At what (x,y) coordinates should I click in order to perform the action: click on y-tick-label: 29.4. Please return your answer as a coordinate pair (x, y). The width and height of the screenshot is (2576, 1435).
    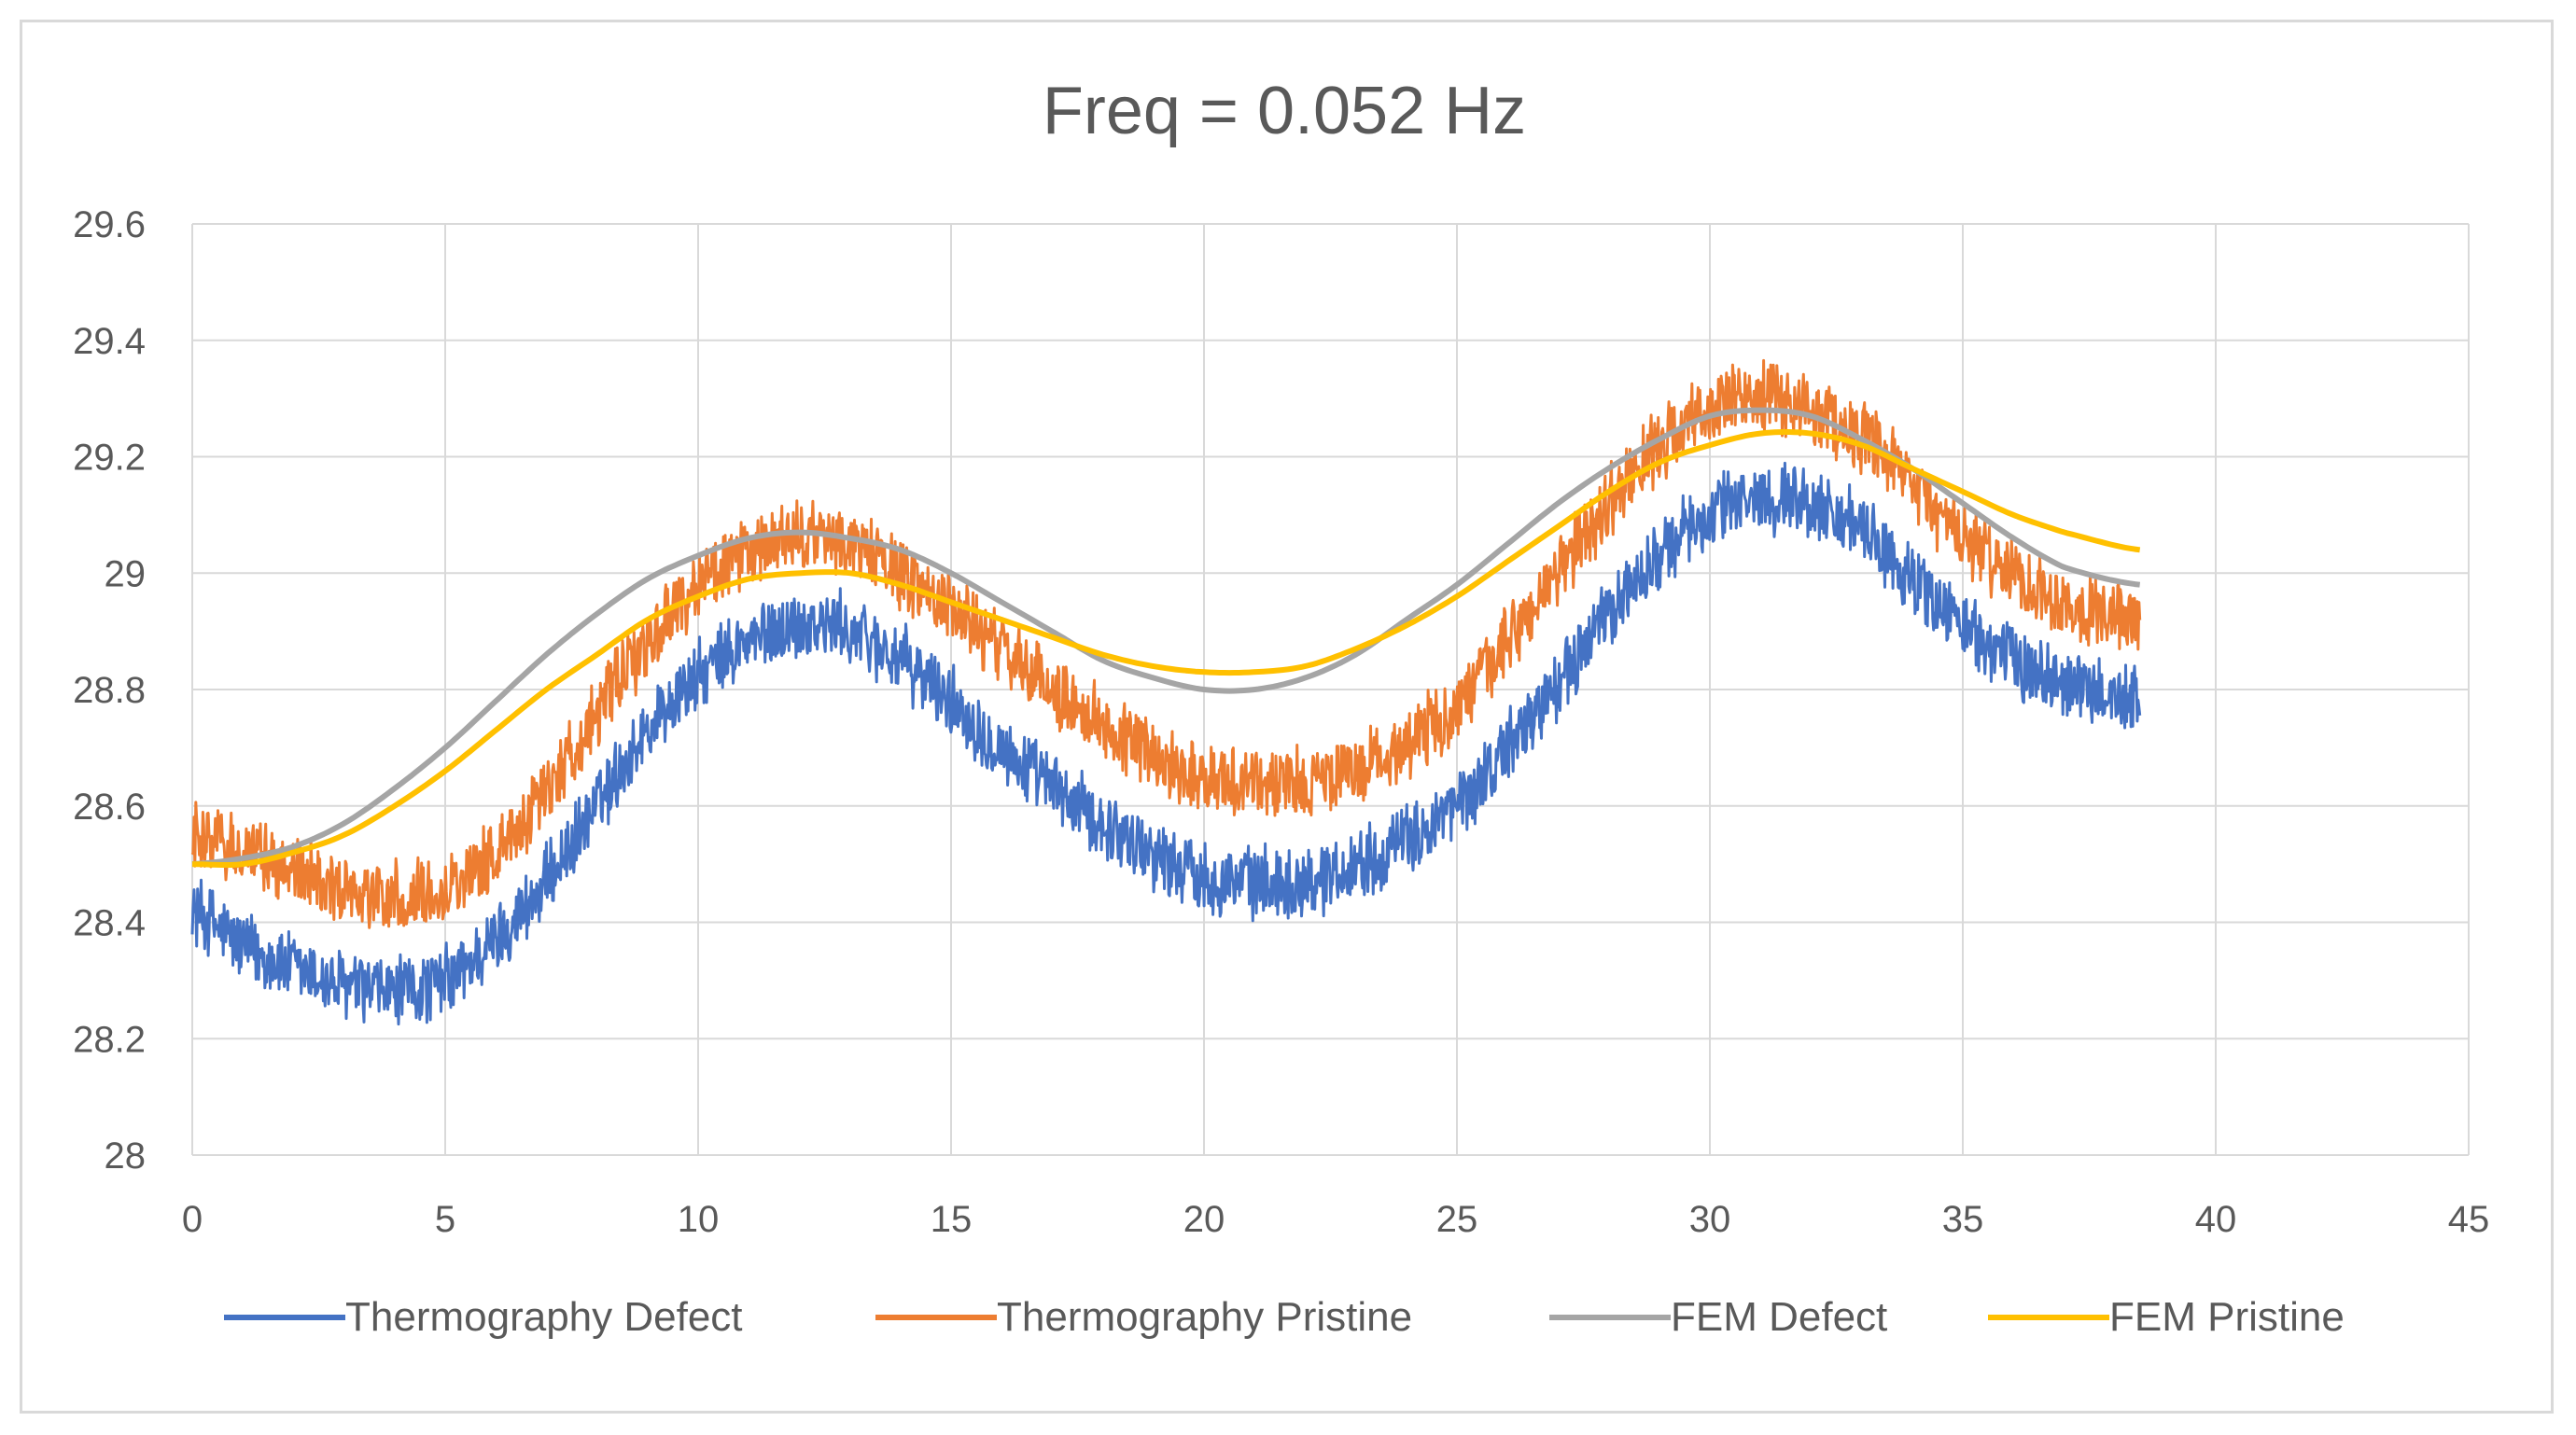
    Looking at the image, I should click on (109, 341).